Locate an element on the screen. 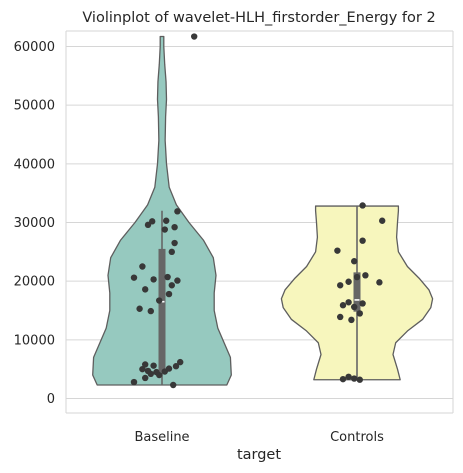  x-tick-label: Controls is located at coordinates (357, 437).